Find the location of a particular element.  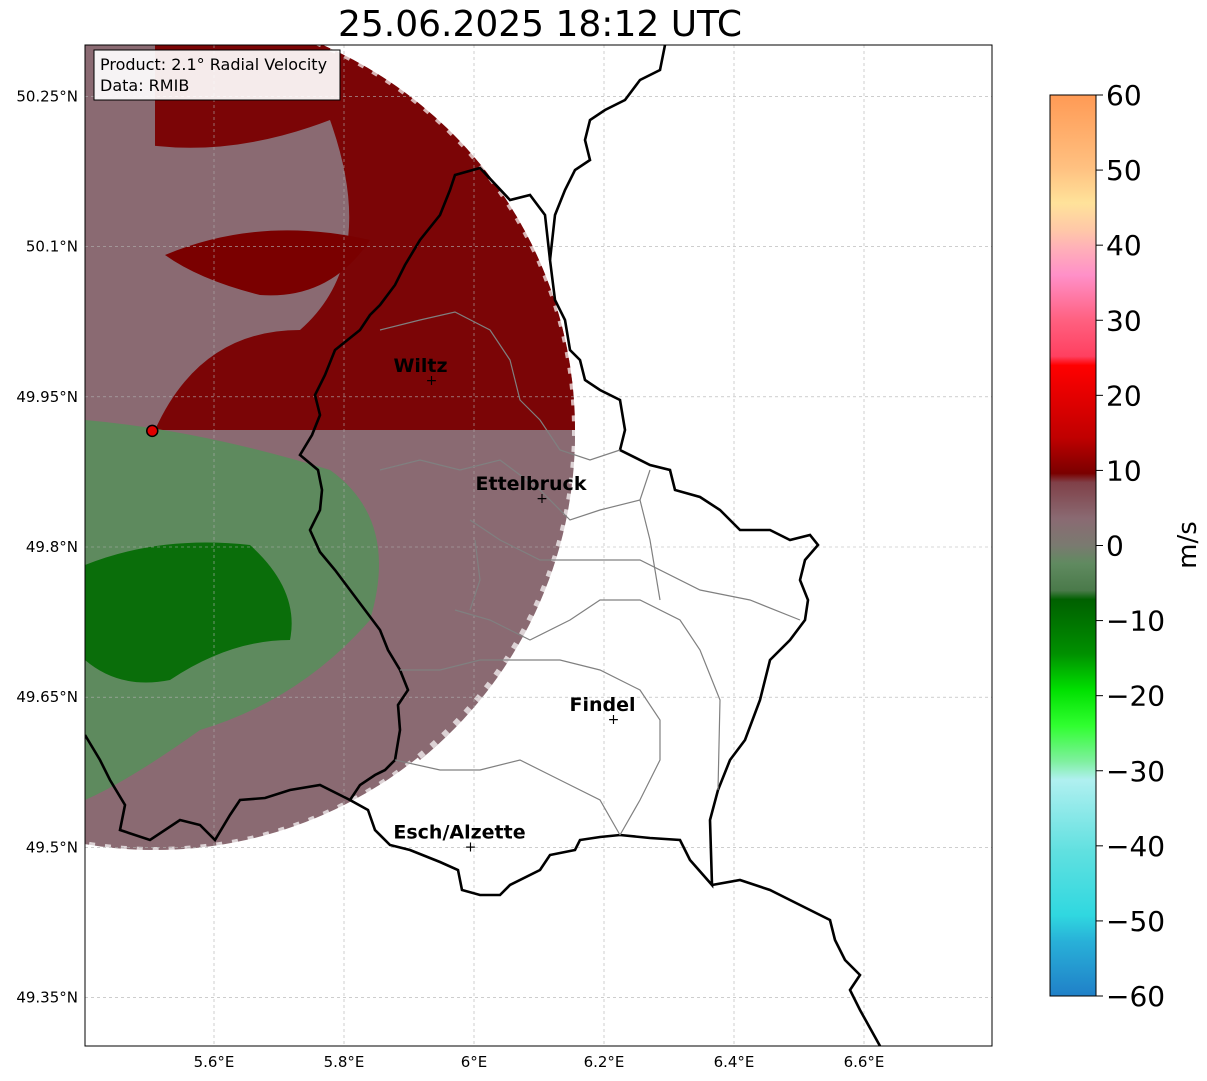

belgium-france-border is located at coordinates (218, 788).